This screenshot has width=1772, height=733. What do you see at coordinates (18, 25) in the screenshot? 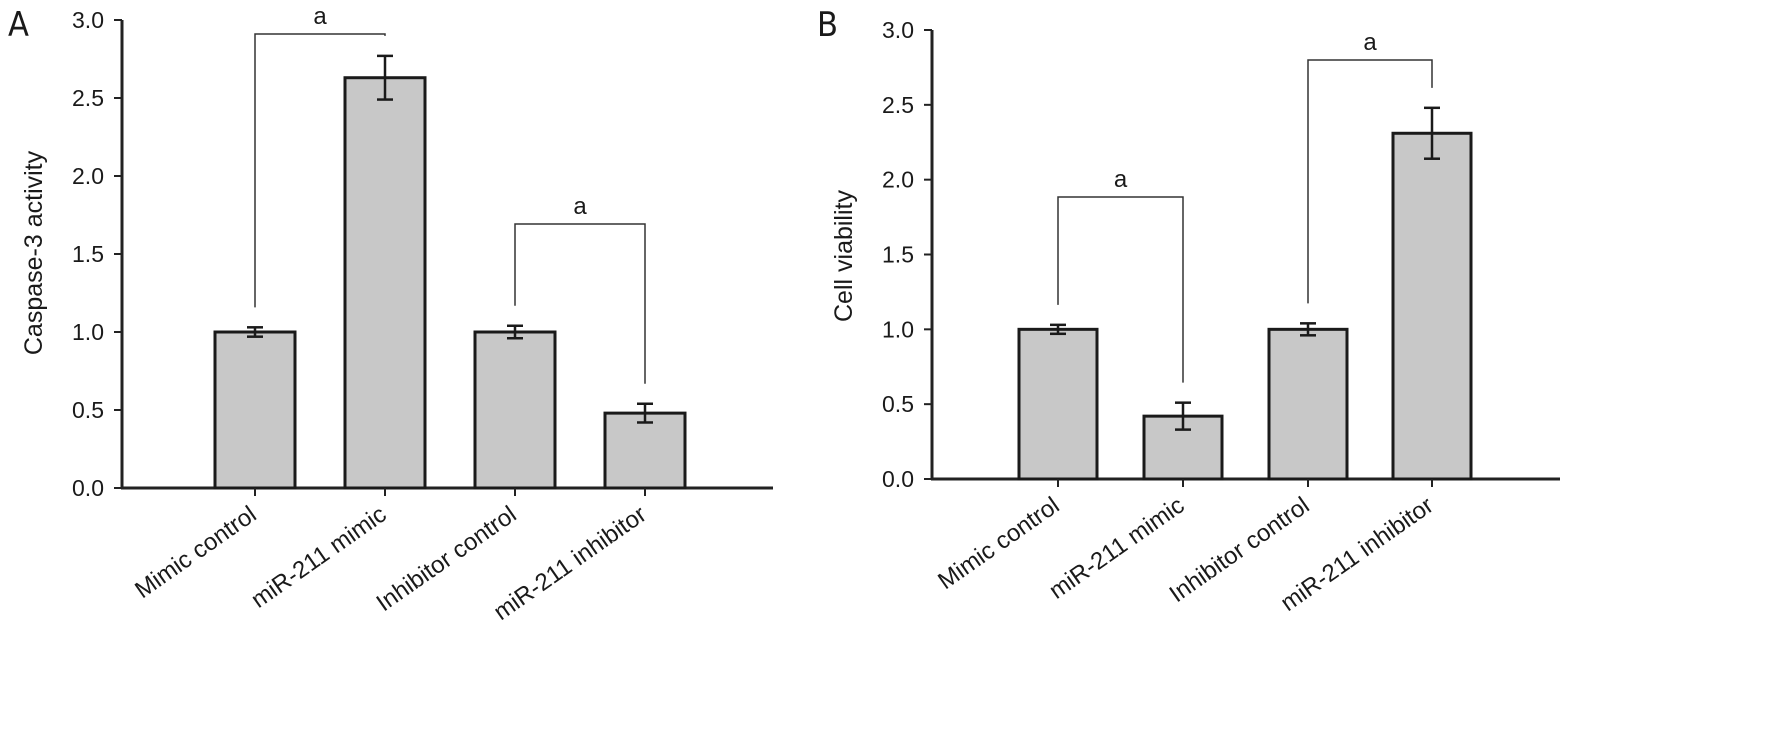
I see `panel-letter: A` at bounding box center [18, 25].